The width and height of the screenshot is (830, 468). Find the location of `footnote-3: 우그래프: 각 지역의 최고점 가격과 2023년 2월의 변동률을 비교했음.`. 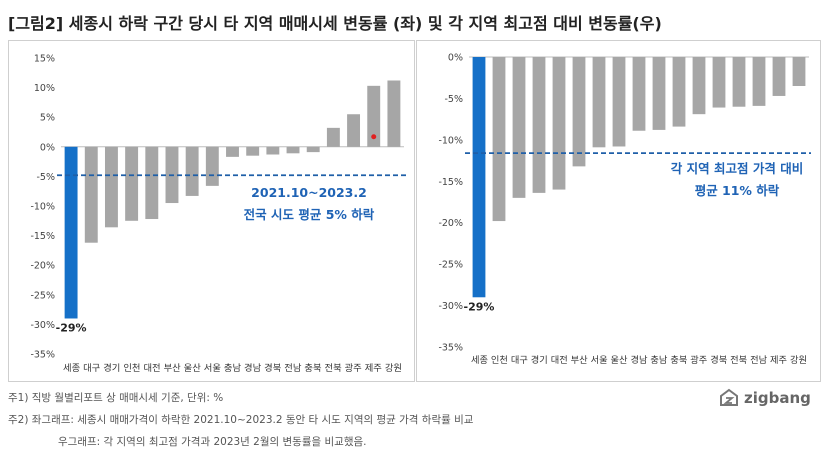

footnote-3: 우그래프: 각 지역의 최고점 가격과 2023년 2월의 변동률을 비교했음. is located at coordinates (212, 442).